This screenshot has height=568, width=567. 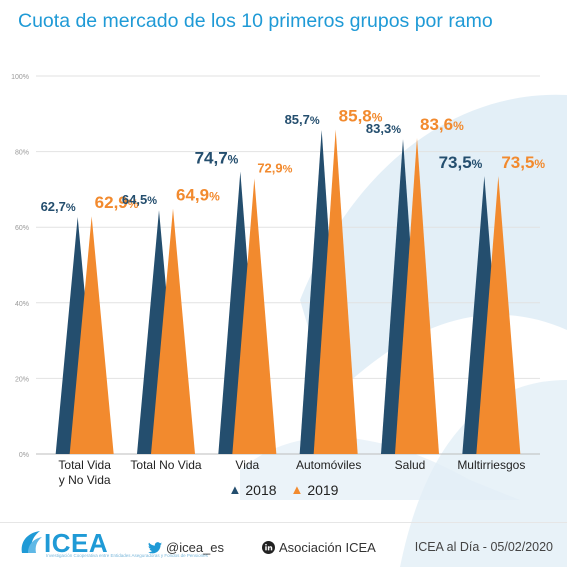 I want to click on legend-item-2018: ▲ 2018, so click(x=253, y=490).